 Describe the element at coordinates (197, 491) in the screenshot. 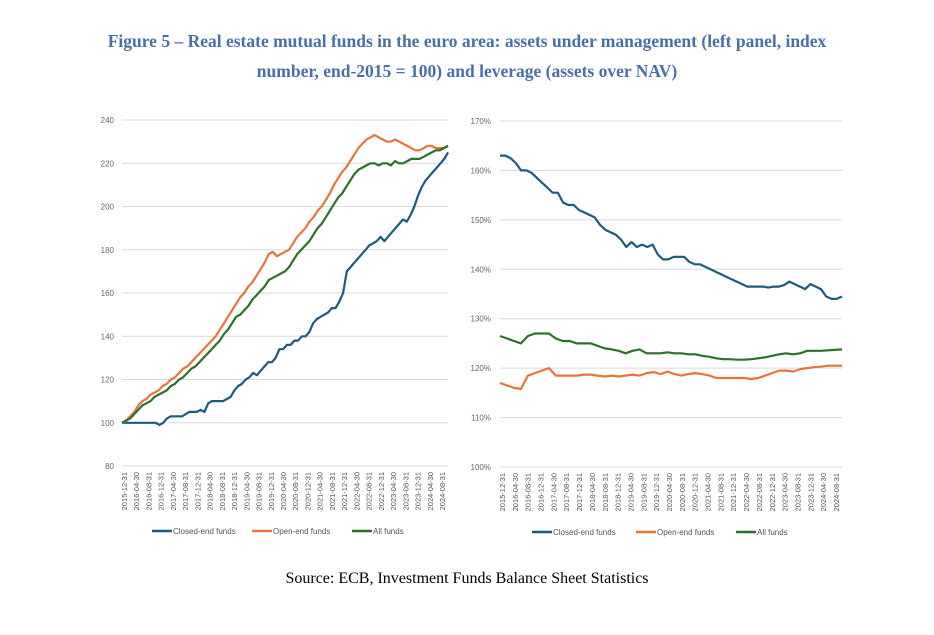

I see `left-xtick-label: 2017-12-31` at that location.